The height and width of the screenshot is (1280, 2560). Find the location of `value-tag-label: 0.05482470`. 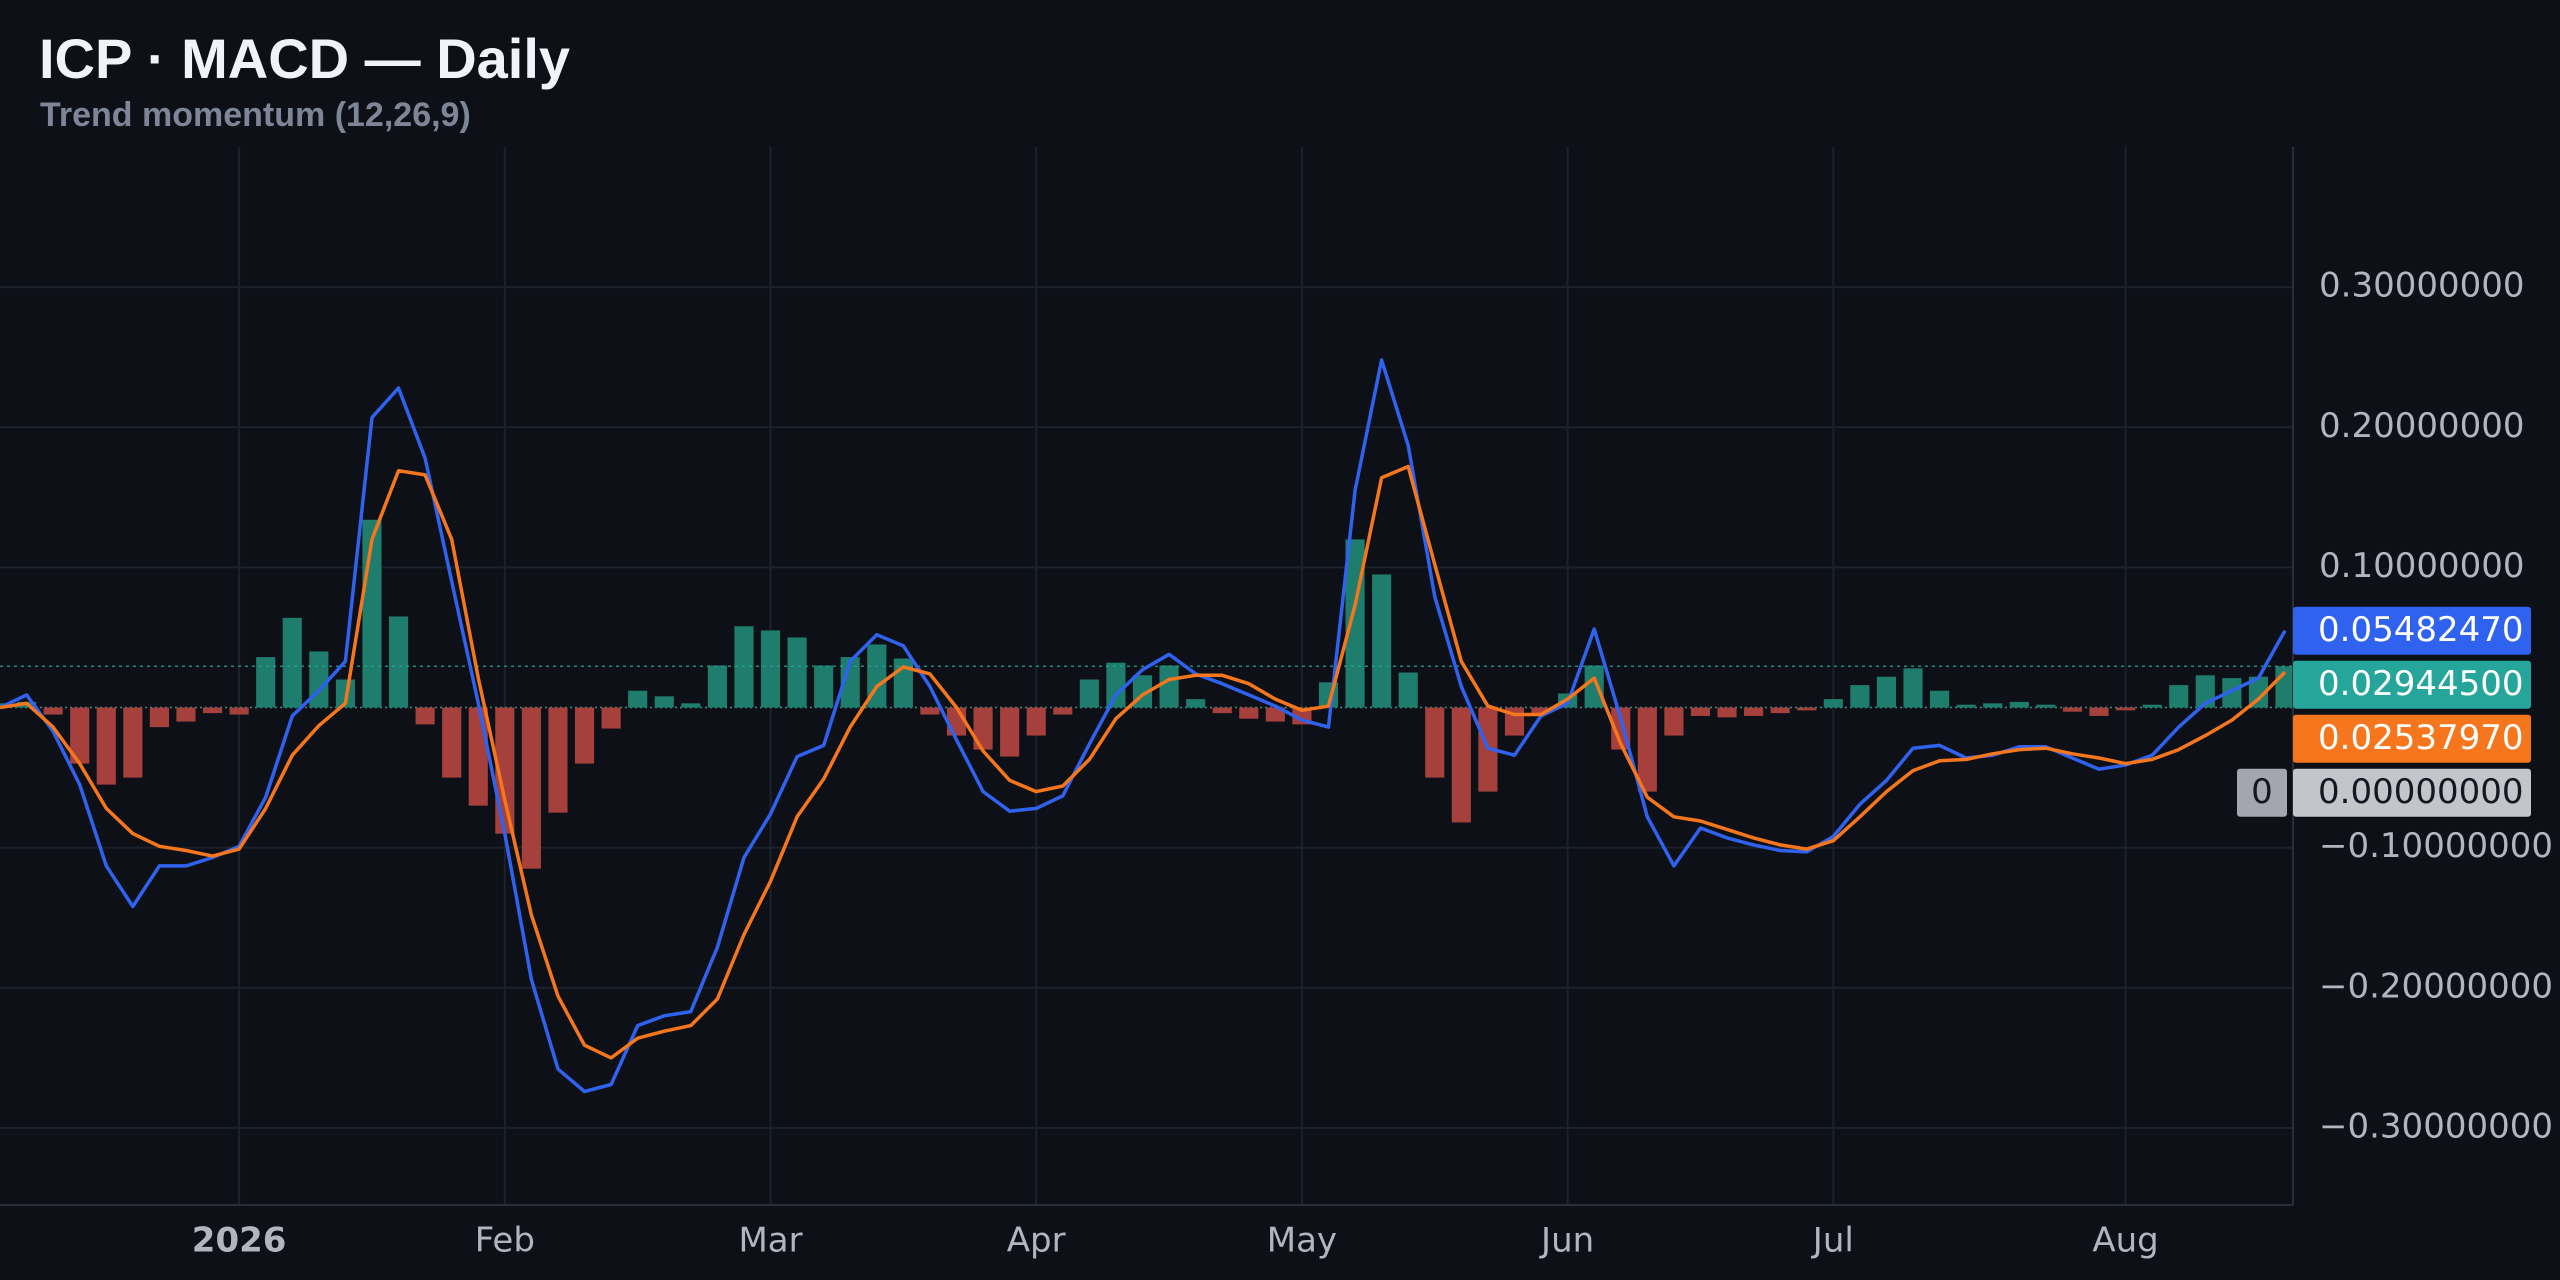

value-tag-label: 0.05482470 is located at coordinates (2421, 630).